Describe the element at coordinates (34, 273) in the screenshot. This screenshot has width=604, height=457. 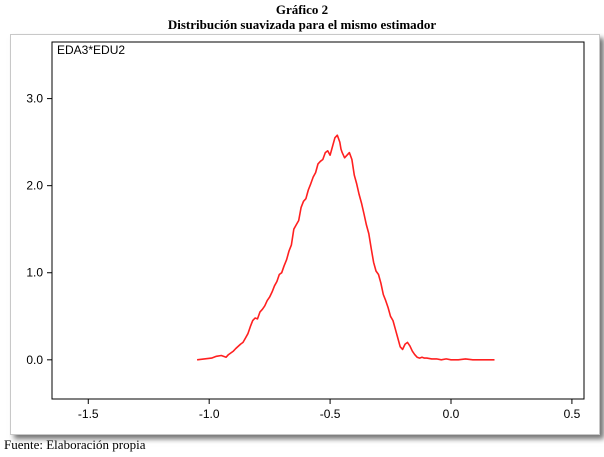
I see `y-tick-label: 1.0` at that location.